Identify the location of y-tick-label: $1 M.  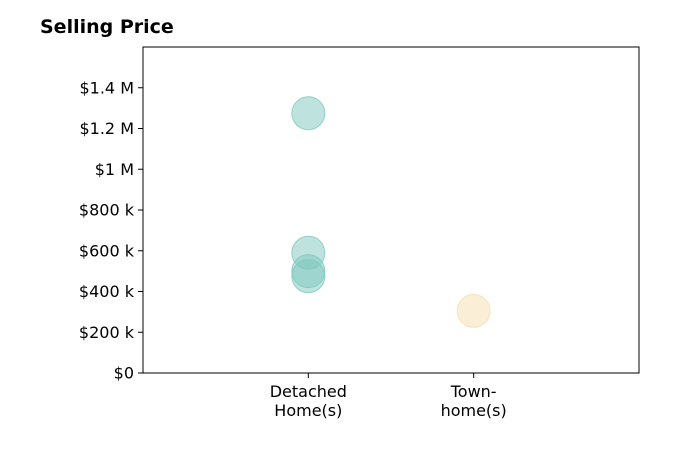
(114, 169).